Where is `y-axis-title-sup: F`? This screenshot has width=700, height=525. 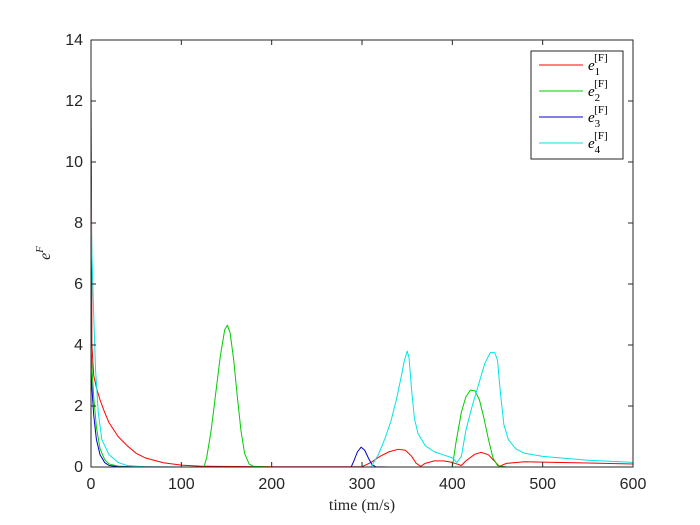
y-axis-title-sup: F is located at coordinates (40, 250).